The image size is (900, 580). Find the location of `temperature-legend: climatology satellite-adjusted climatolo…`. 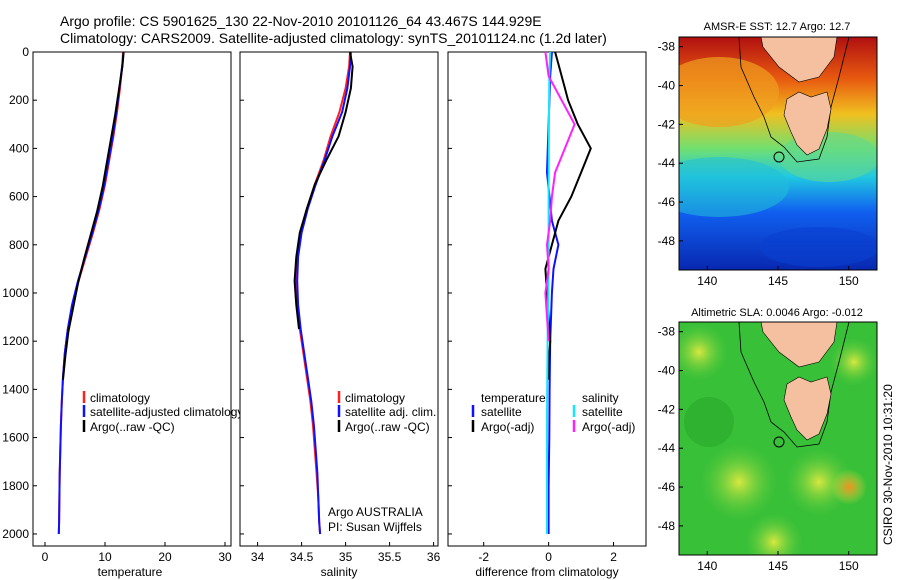

temperature-legend: climatology satellite-adjusted climatolo… is located at coordinates (162, 412).